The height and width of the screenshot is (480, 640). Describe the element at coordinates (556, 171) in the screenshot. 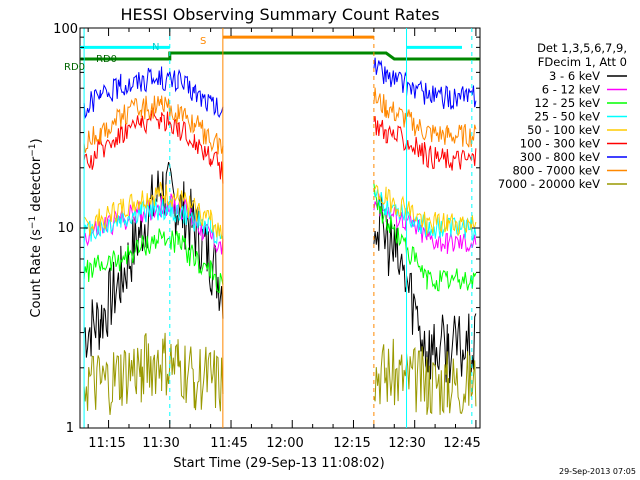

I see `legend-label: 800 - 7000 keV` at that location.